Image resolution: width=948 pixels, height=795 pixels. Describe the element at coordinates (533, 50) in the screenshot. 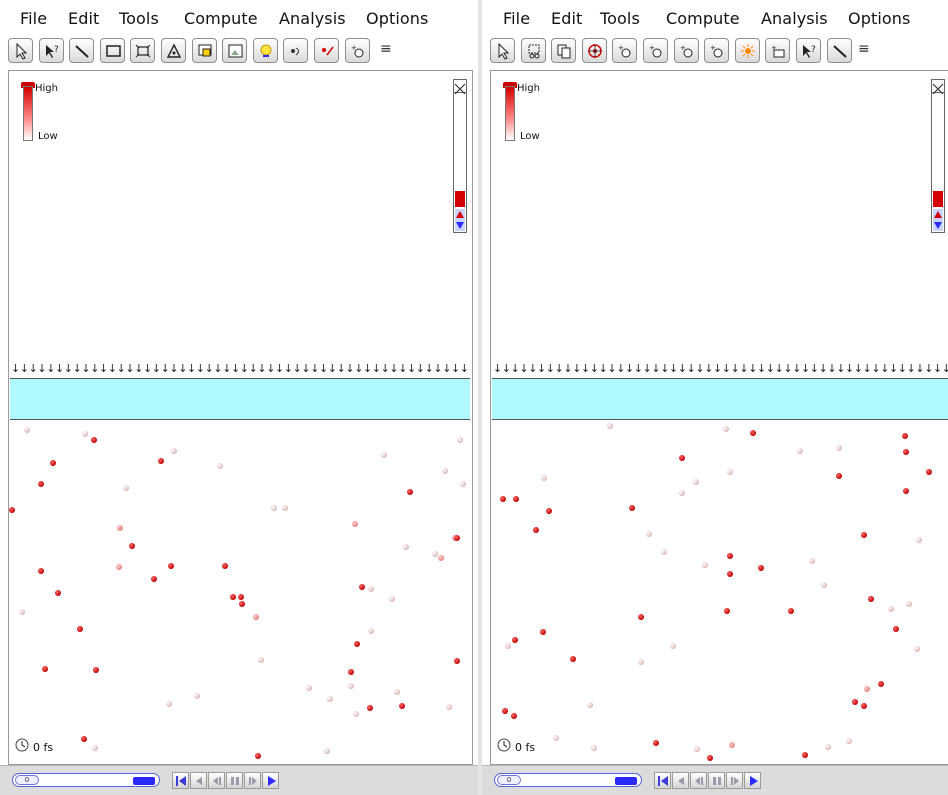

I see `cut-tool-button` at that location.